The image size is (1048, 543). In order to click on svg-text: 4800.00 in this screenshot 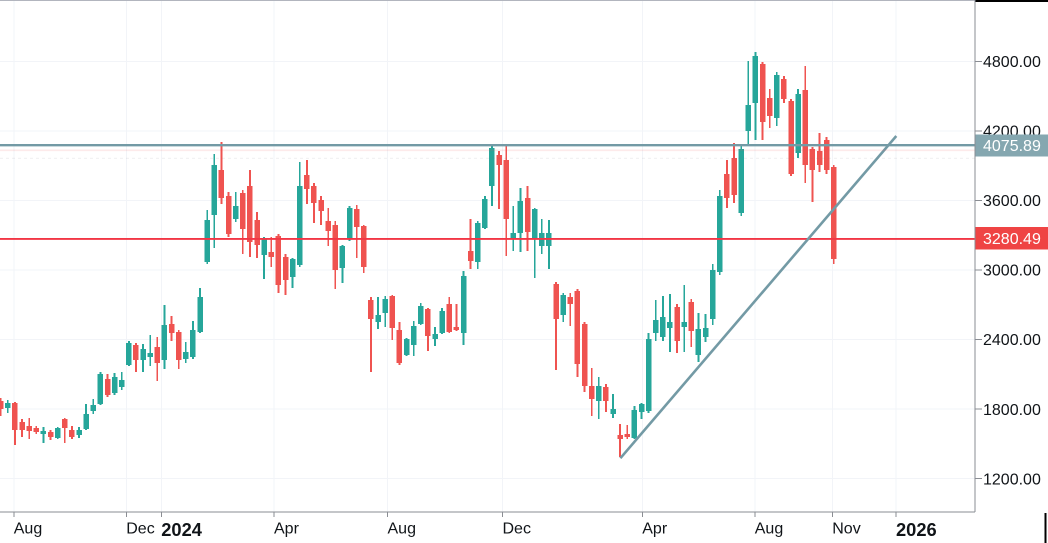, I will do `click(1012, 62)`.